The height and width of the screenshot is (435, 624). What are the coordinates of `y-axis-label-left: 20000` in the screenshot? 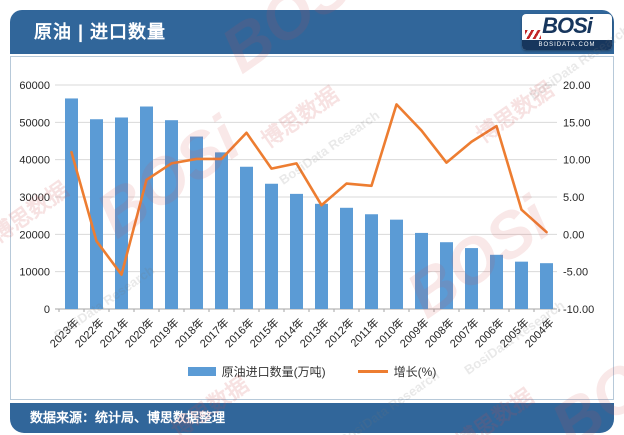 It's located at (34, 235).